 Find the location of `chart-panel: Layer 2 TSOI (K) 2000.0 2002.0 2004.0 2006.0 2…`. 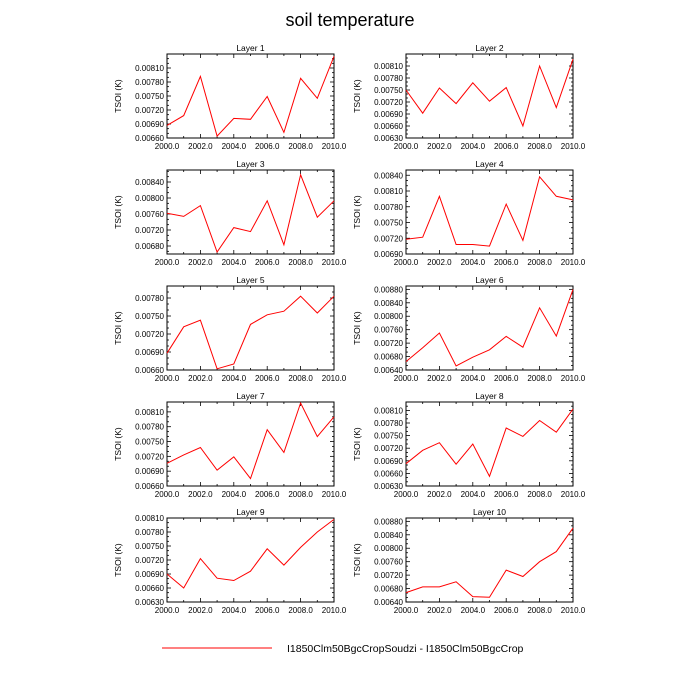

chart-panel: Layer 2 TSOI (K) 2000.0 2002.0 2004.0 2006.0 2… is located at coordinates (469, 97).